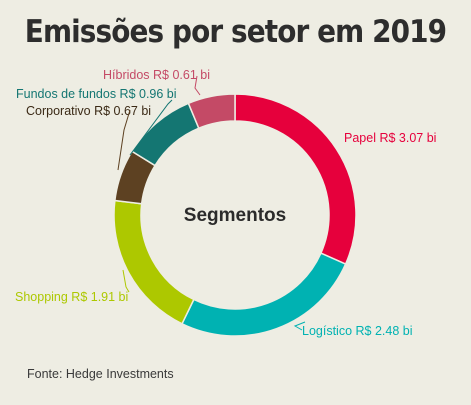 This screenshot has width=471, height=405. What do you see at coordinates (100, 374) in the screenshot?
I see `source-note: Fonte: Hedge Investments` at bounding box center [100, 374].